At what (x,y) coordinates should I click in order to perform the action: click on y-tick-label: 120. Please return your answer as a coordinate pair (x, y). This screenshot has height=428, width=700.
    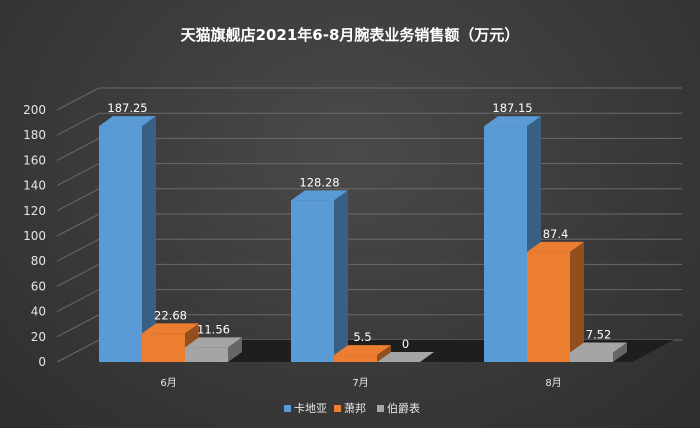
    Looking at the image, I should click on (34, 211).